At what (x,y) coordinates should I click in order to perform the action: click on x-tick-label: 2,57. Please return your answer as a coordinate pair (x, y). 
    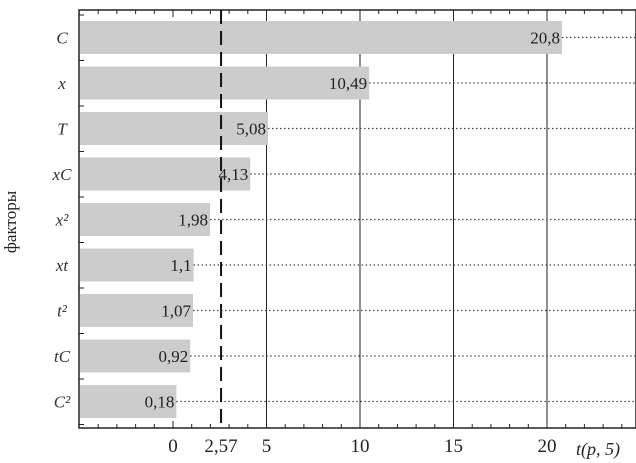
    Looking at the image, I should click on (220, 446).